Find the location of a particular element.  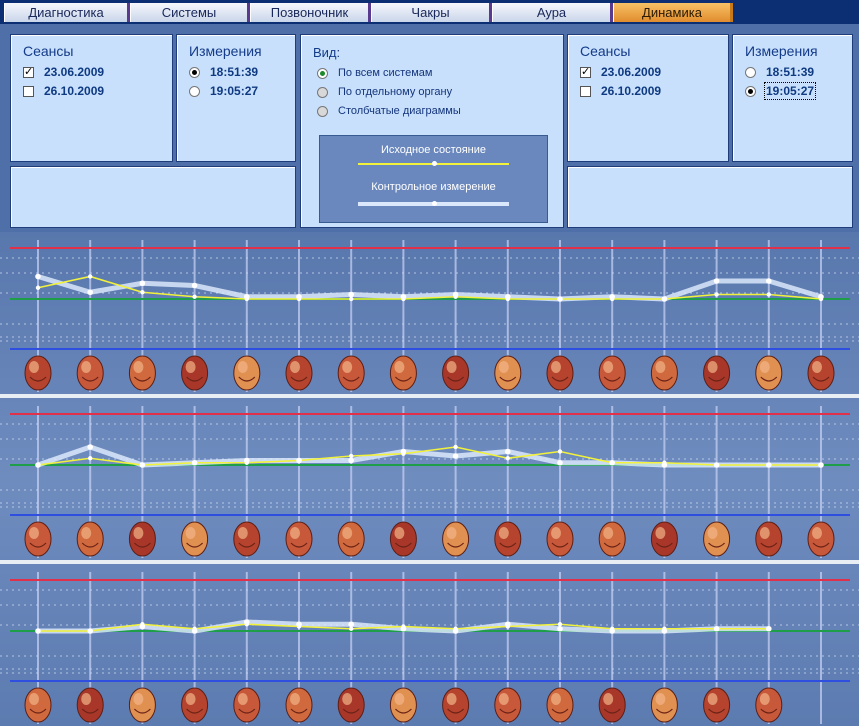

gallbladder-icon is located at coordinates (560, 373).